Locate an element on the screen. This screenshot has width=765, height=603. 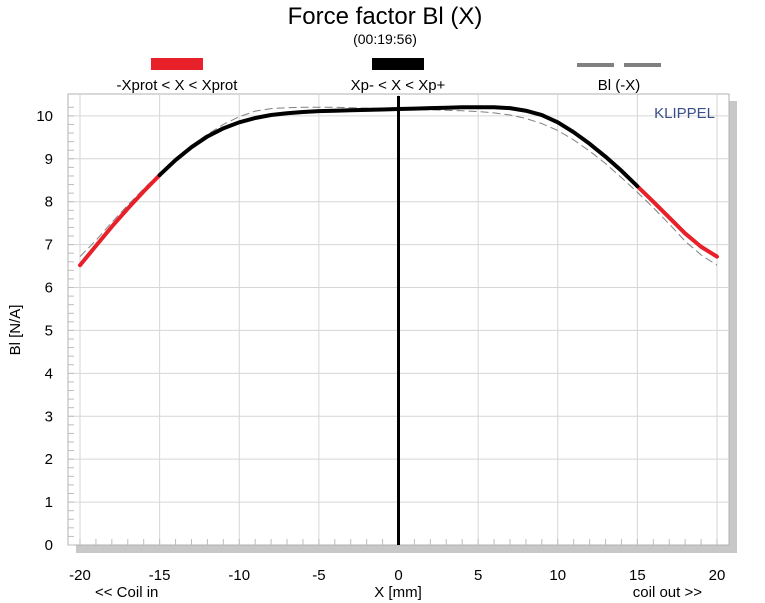
x-tick-label: -20 is located at coordinates (80, 575).